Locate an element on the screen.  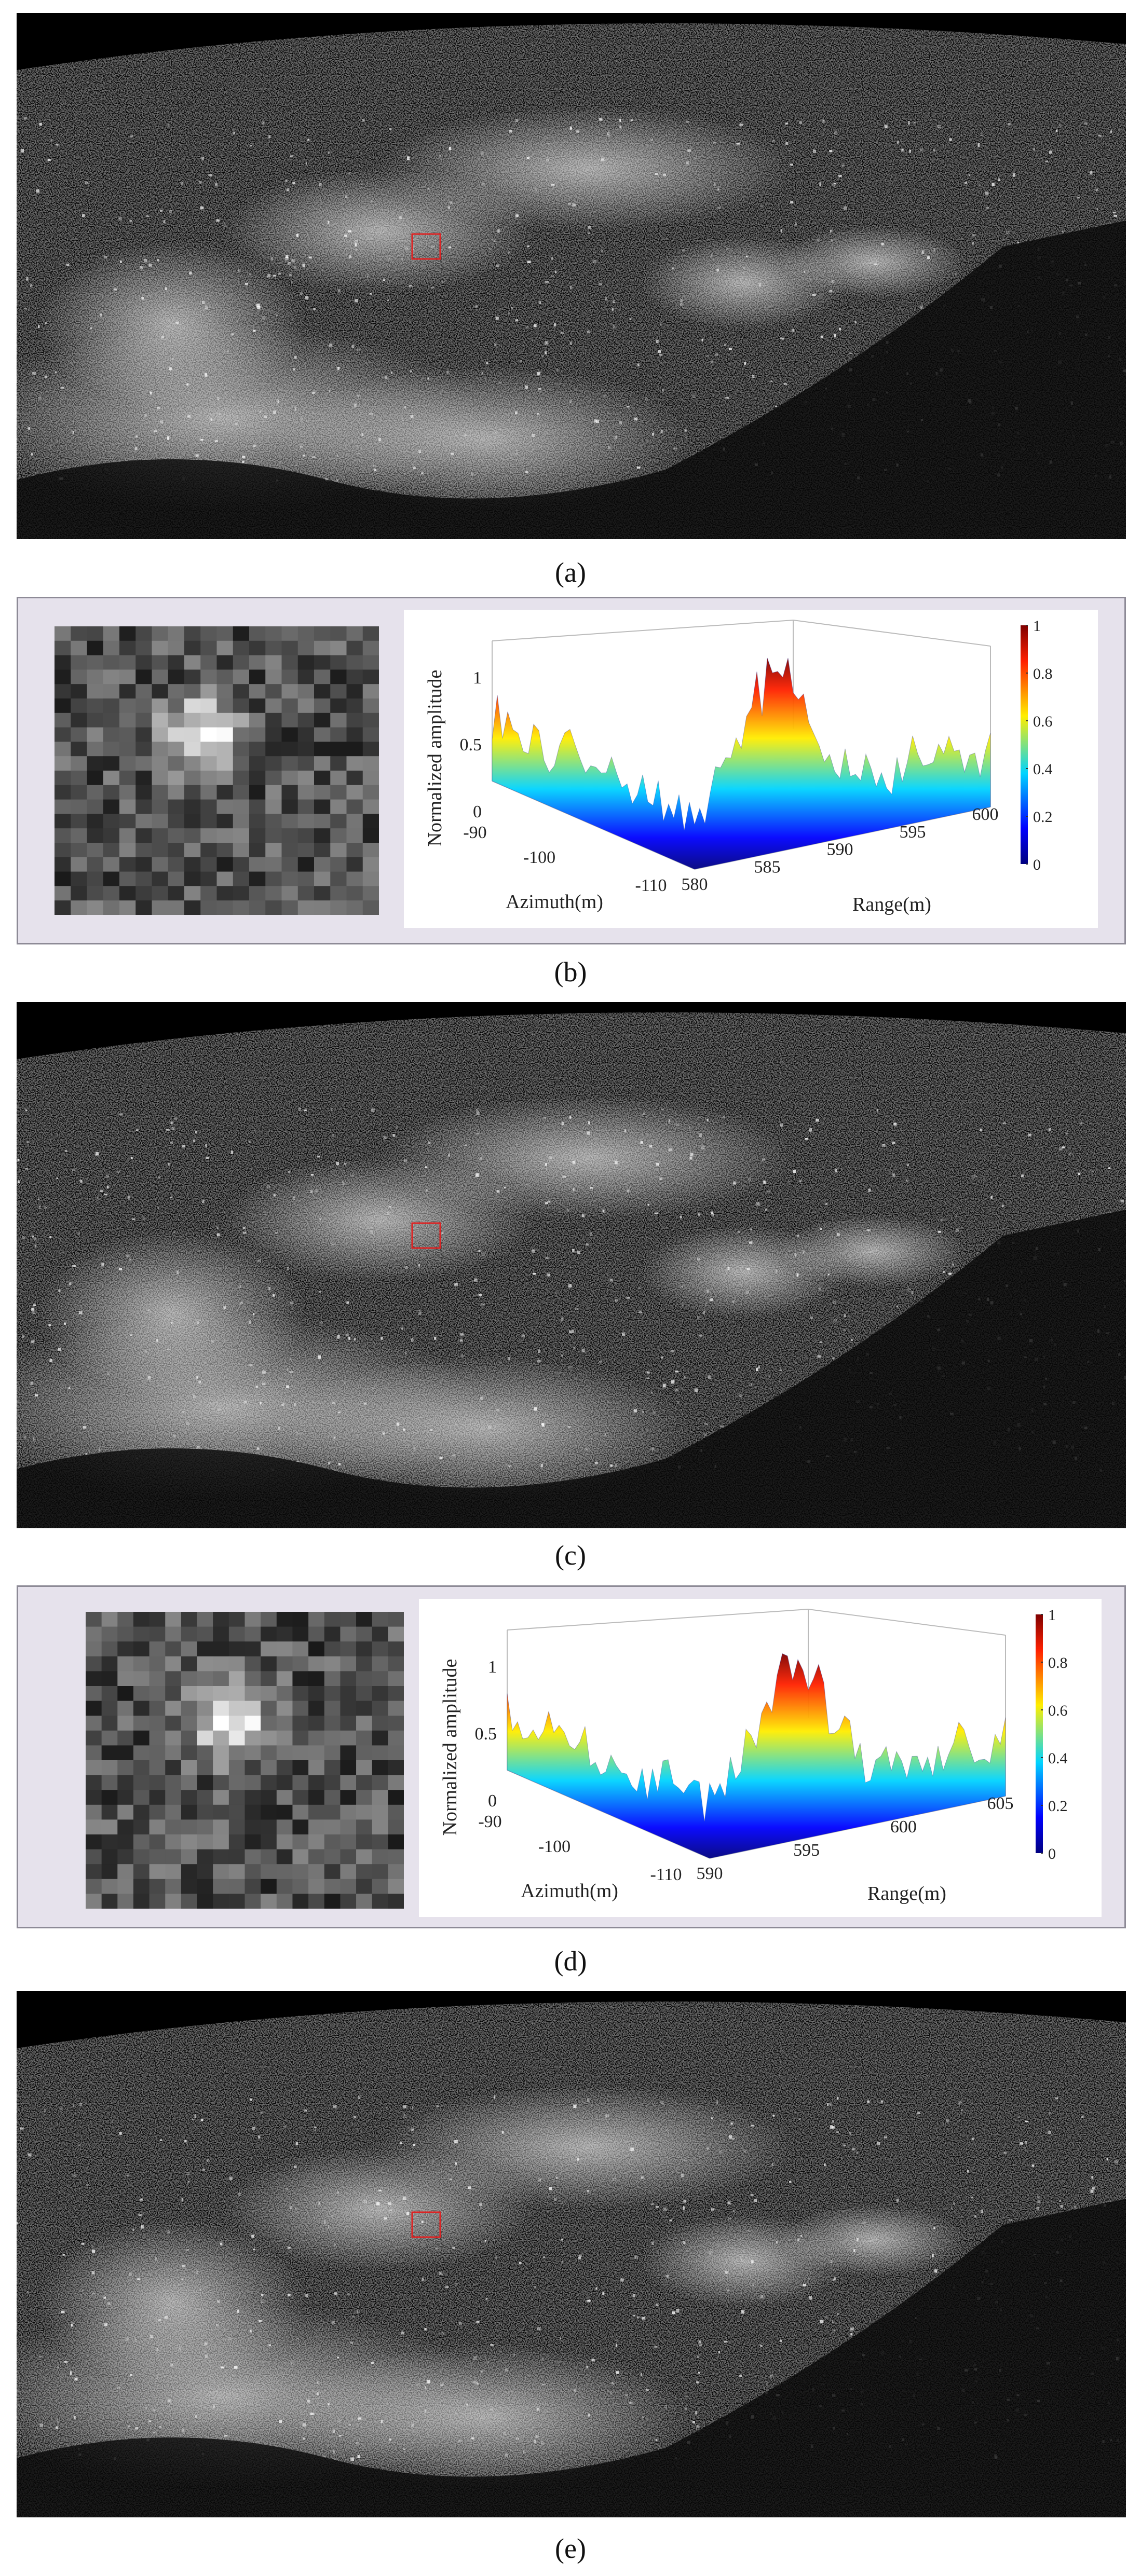
image-edge is located at coordinates (571, 2019).